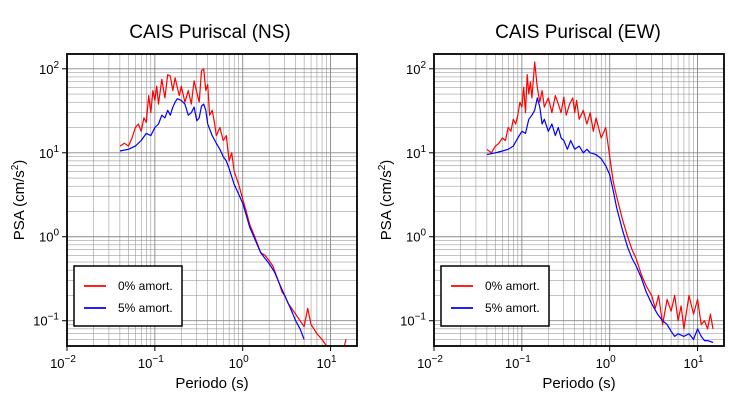 The height and width of the screenshot is (400, 730). Describe the element at coordinates (210, 32) in the screenshot. I see `chart-title: CAIS Puriscal (NS)` at that location.